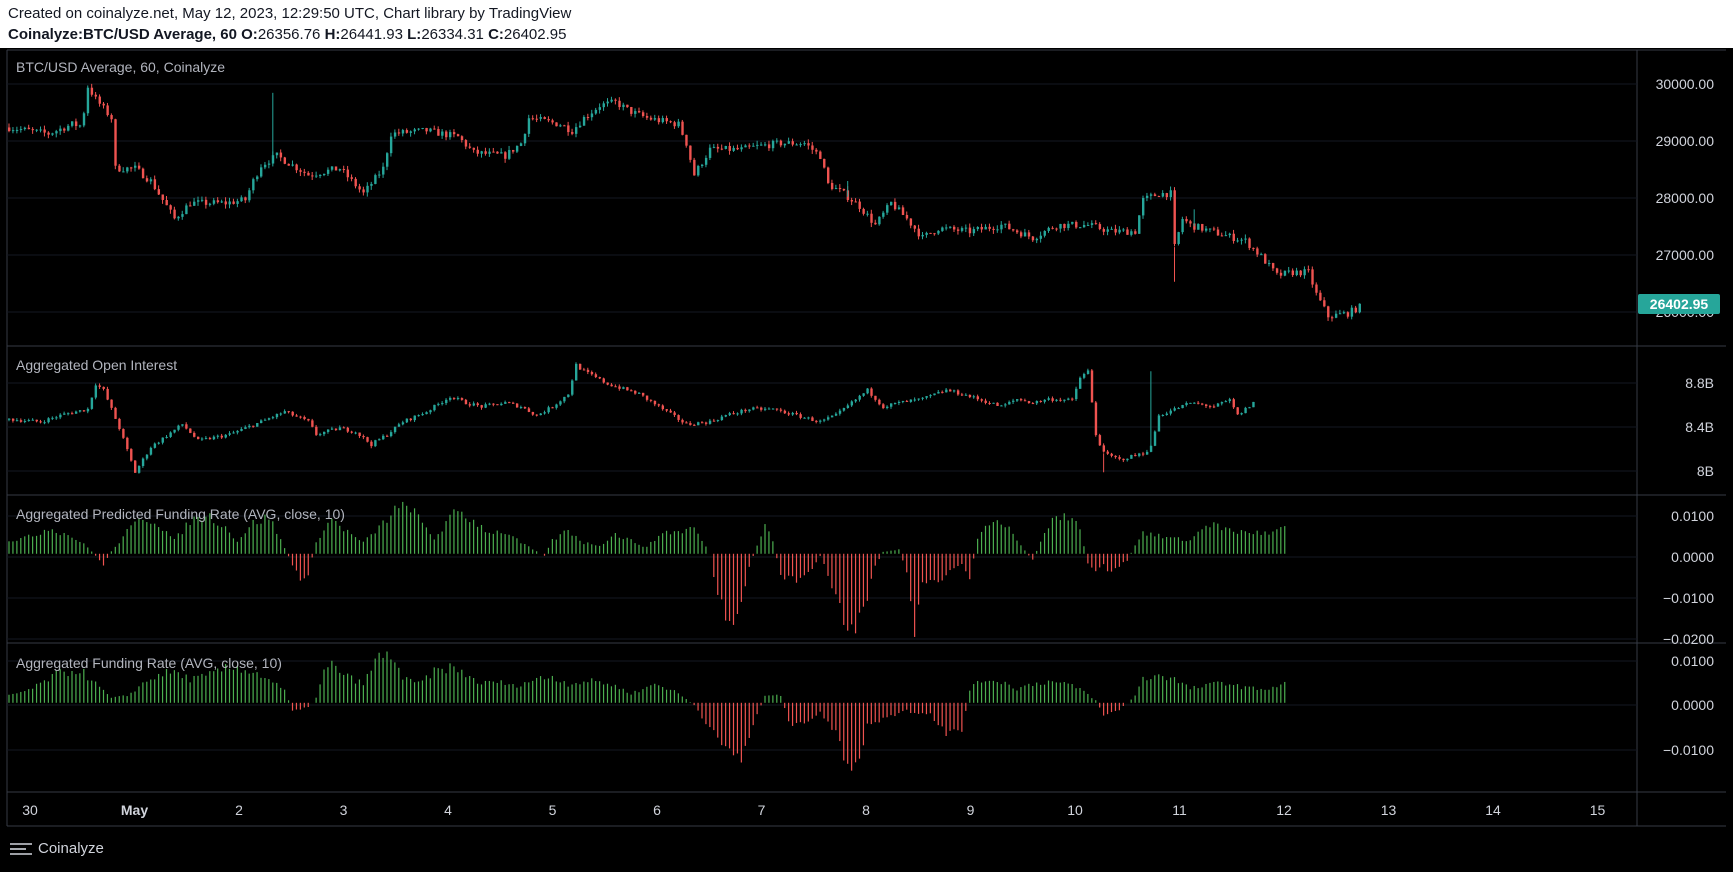 The image size is (1733, 872). Describe the element at coordinates (813, 810) in the screenshot. I see `time-scale: 30 May 2 3 4 5 6 7 8 9 10 11 12 13 14 15` at that location.